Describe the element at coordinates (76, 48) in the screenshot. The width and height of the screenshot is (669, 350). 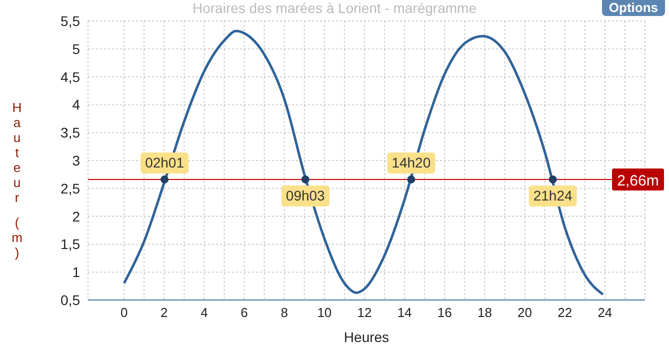
I see `y-tick-label: 5` at that location.